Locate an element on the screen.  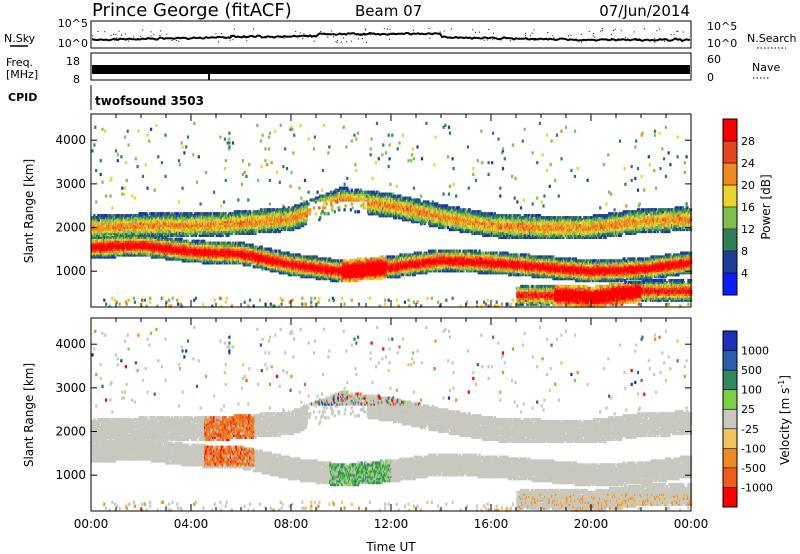
noise-tick-right-bottom: 10^0 is located at coordinates (722, 43).